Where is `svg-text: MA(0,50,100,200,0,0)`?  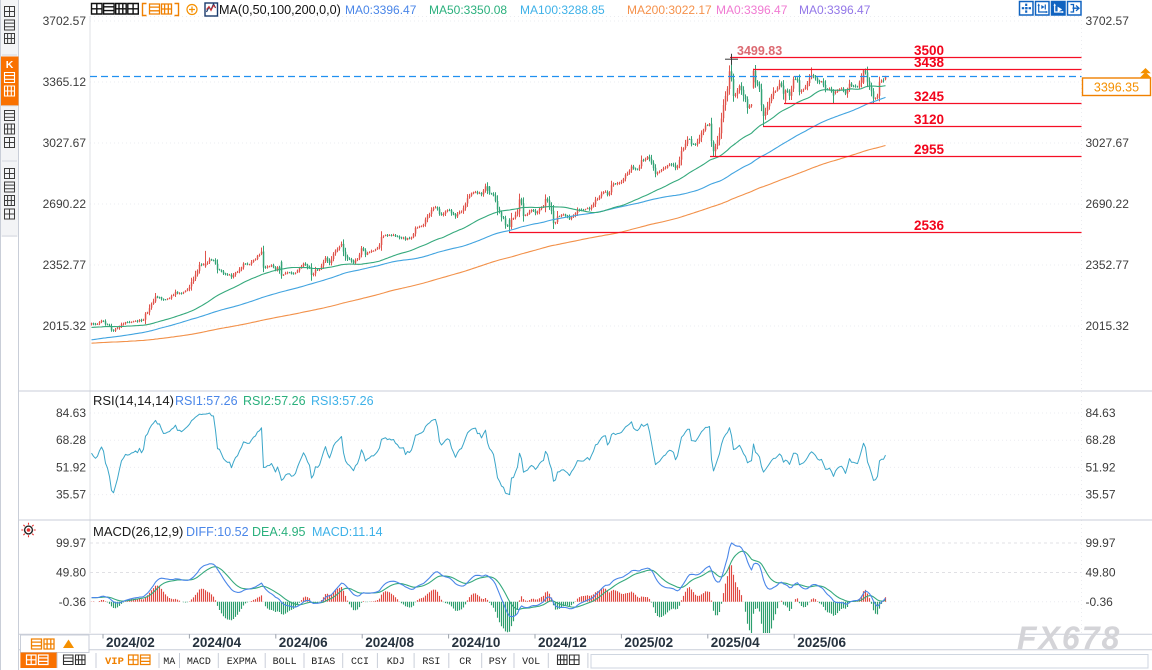 svg-text: MA(0,50,100,200,0,0) is located at coordinates (280, 10).